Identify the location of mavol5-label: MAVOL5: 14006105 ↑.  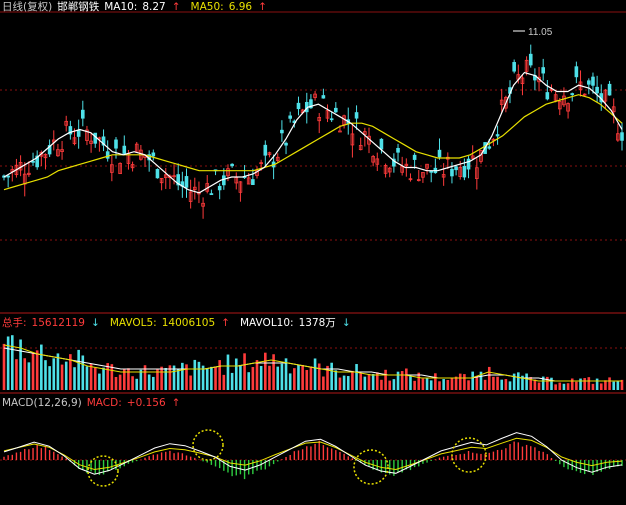
(172, 323).